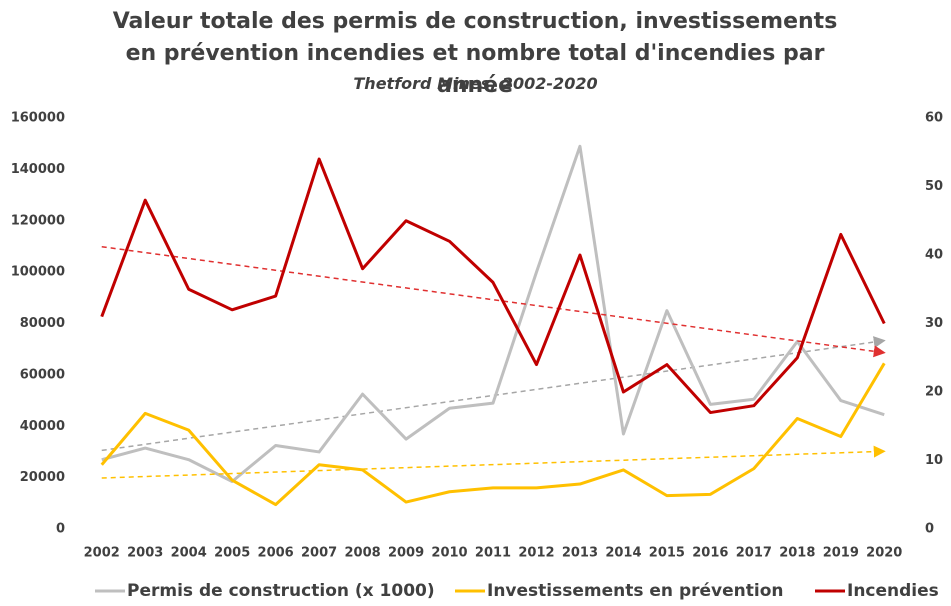 The image size is (951, 606). What do you see at coordinates (623, 553) in the screenshot?
I see `x-tick-label: 2014` at bounding box center [623, 553].